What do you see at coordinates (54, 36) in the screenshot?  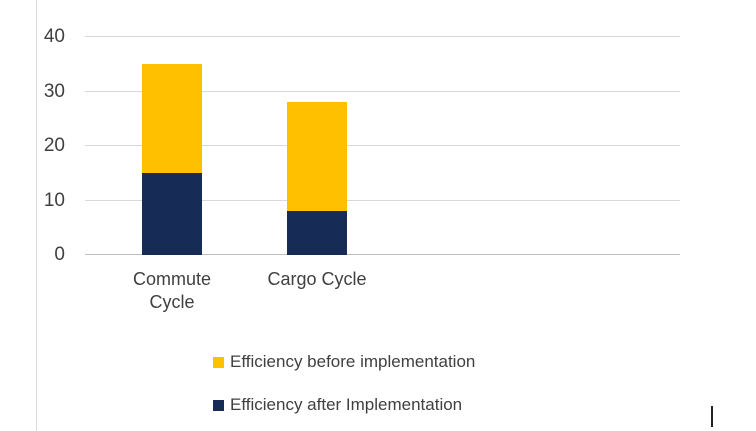 I see `y-tick-label-40: 40` at bounding box center [54, 36].